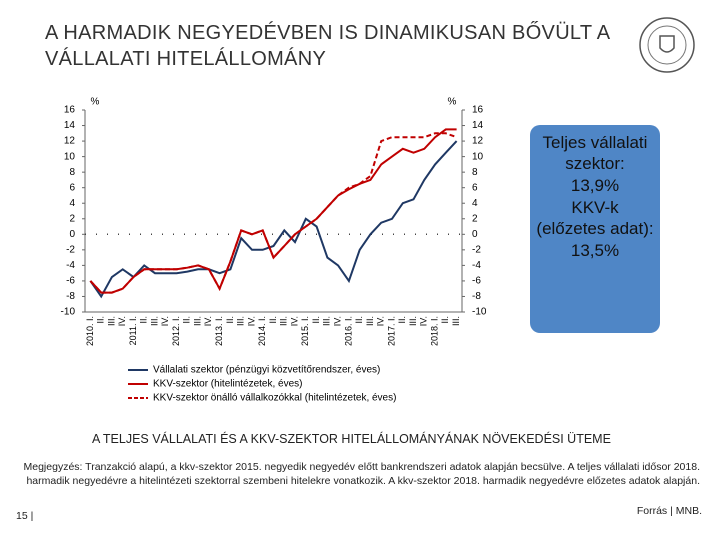  What do you see at coordinates (305, 331) in the screenshot?
I see `x-tick-label: 2015. I.` at bounding box center [305, 331].